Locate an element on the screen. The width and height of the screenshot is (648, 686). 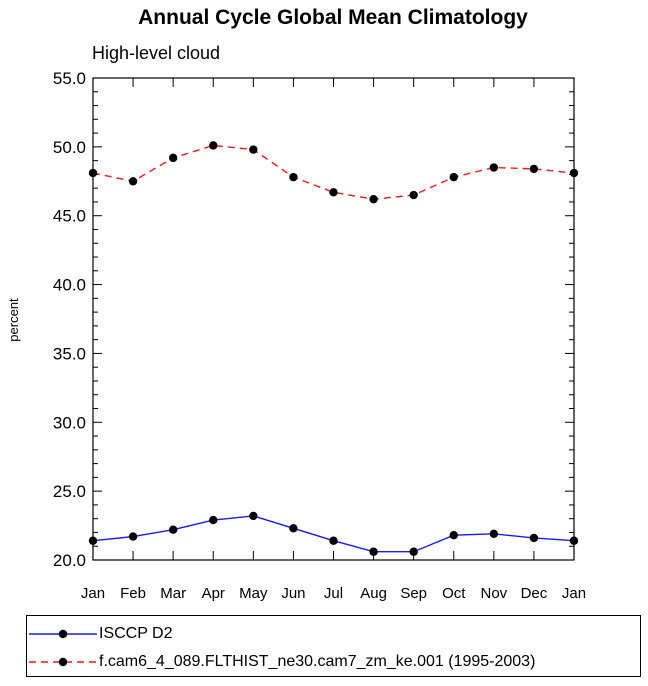
x-tick-label: May is located at coordinates (253, 593).